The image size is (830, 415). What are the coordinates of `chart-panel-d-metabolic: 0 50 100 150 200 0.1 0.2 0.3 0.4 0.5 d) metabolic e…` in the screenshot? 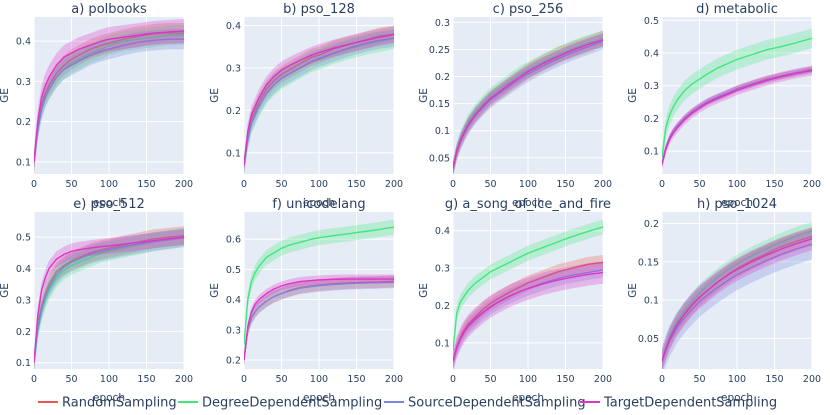 It's located at (724, 105).